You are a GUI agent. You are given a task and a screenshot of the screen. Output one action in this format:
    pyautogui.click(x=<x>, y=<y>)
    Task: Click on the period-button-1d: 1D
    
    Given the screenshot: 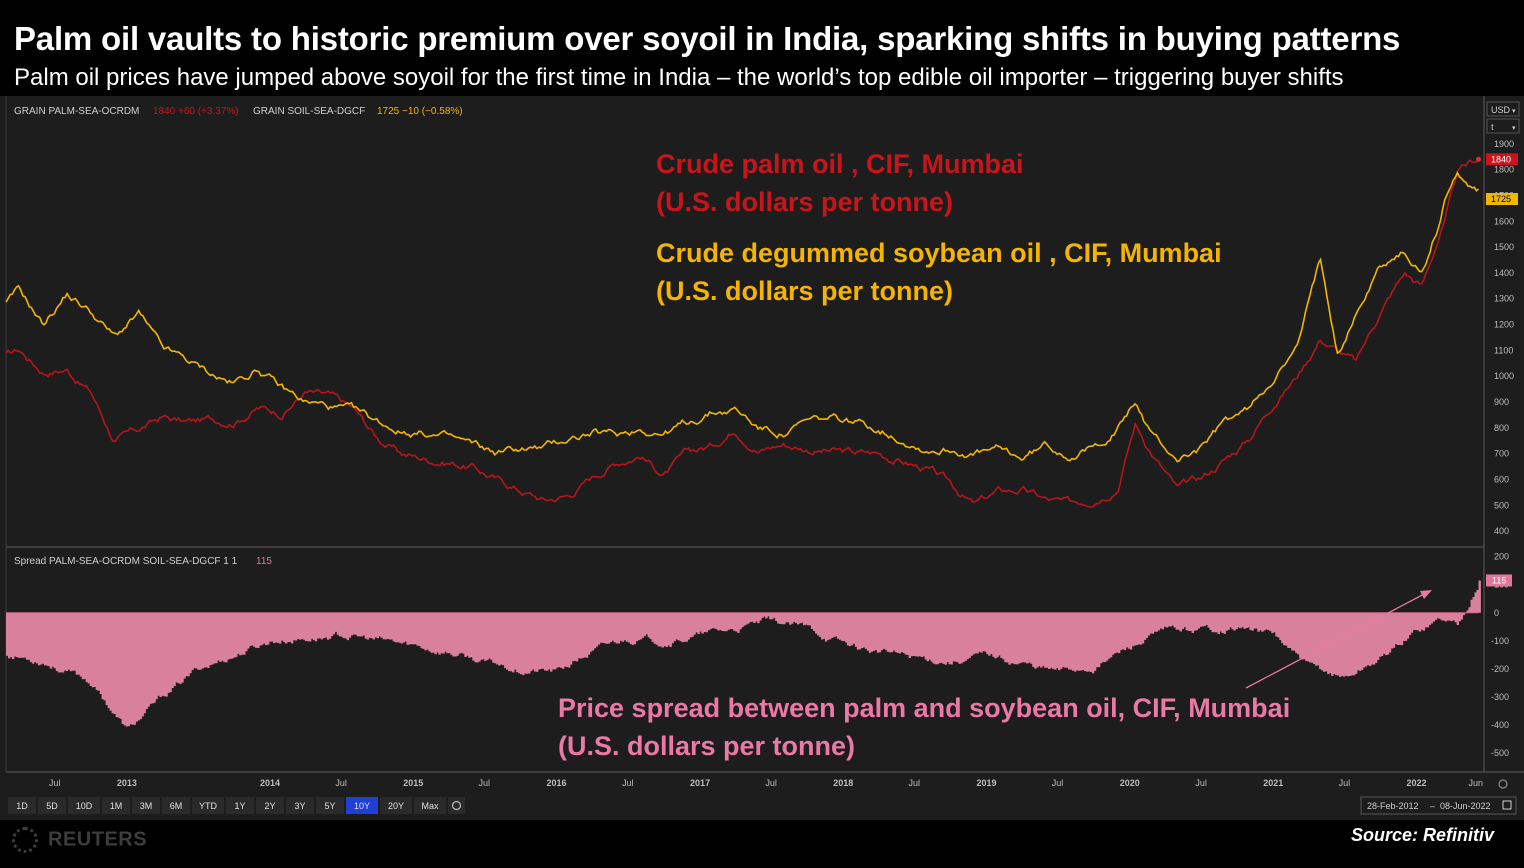 What is the action you would take?
    pyautogui.click(x=22, y=805)
    